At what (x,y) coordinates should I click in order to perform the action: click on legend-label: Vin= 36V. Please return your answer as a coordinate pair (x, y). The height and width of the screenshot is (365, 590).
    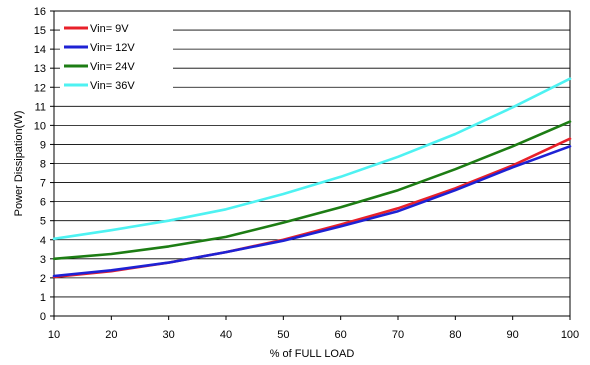
    Looking at the image, I should click on (112, 86).